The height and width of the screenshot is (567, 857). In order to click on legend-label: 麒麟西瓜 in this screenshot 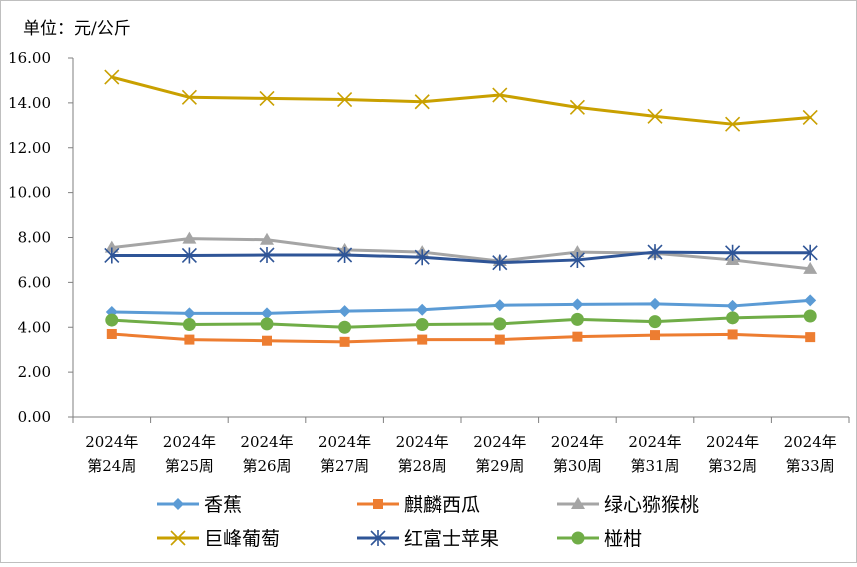, I will do `click(442, 505)`.